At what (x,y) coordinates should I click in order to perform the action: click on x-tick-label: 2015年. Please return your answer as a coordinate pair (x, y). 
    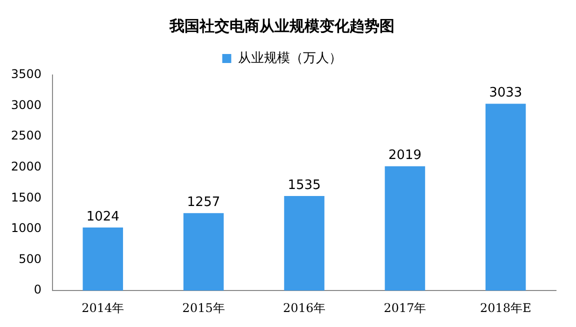
    Looking at the image, I should click on (203, 307).